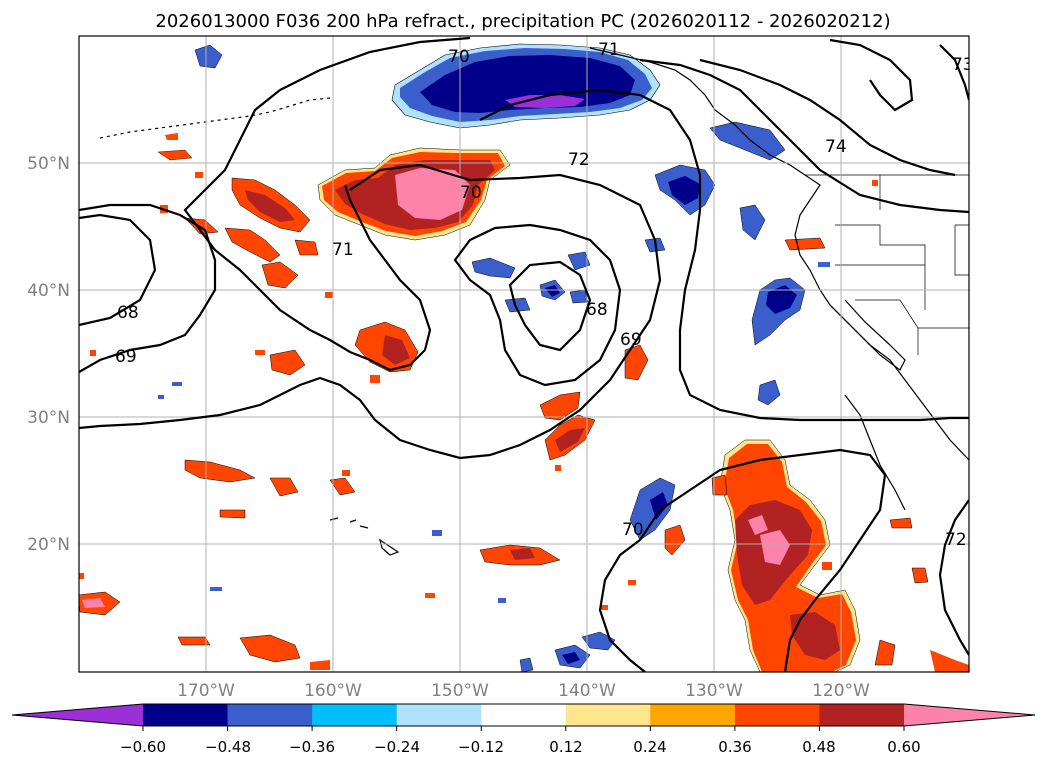 This screenshot has width=1047, height=765. What do you see at coordinates (48, 164) in the screenshot?
I see `lat-label: 50°N` at bounding box center [48, 164].